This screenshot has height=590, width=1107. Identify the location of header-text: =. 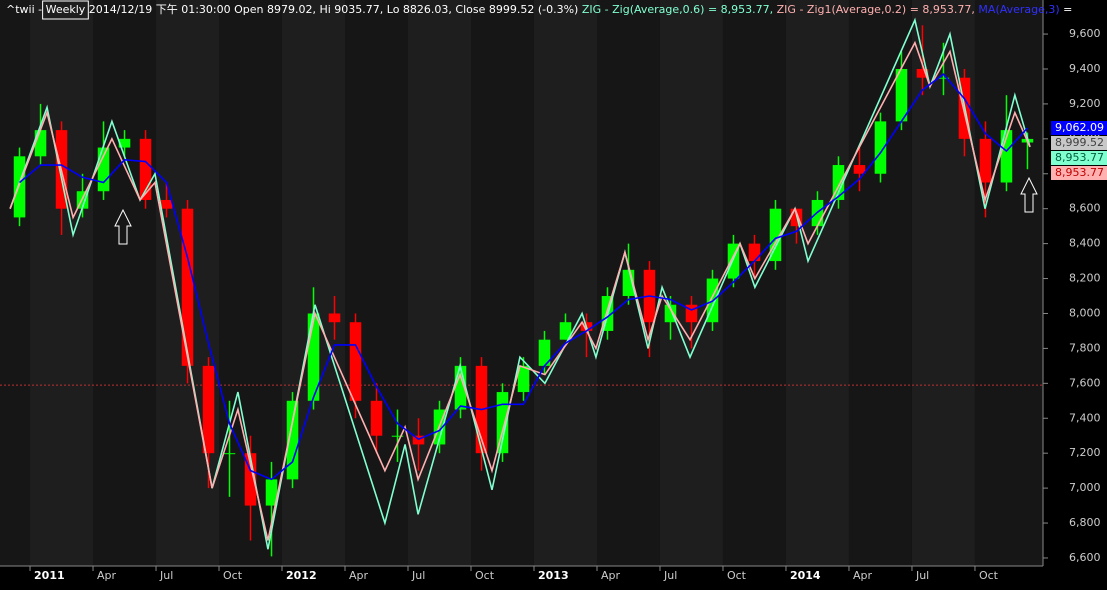
(1066, 9).